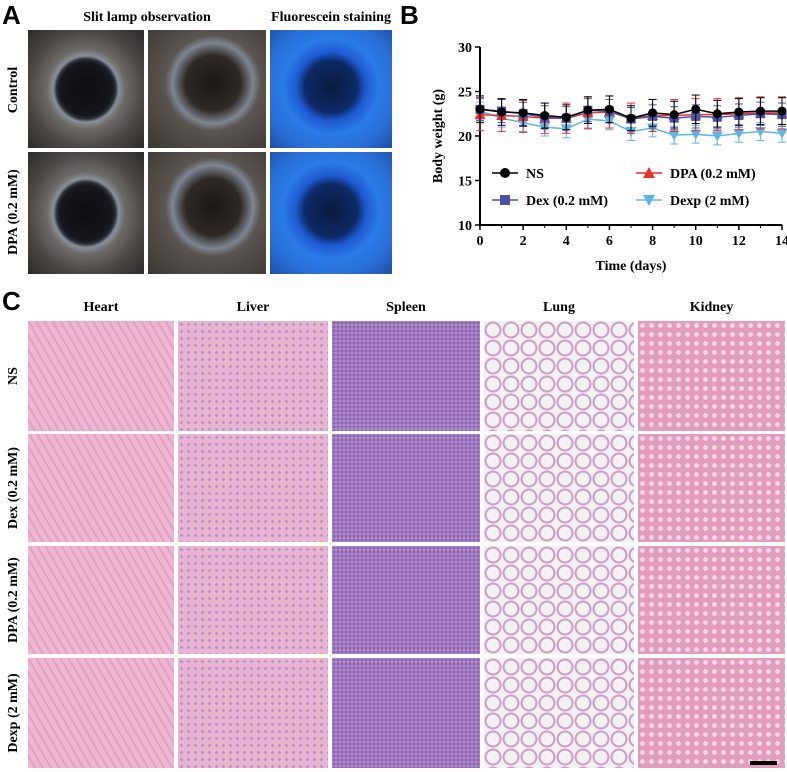  What do you see at coordinates (86, 89) in the screenshot?
I see `eye-photo-control-front` at bounding box center [86, 89].